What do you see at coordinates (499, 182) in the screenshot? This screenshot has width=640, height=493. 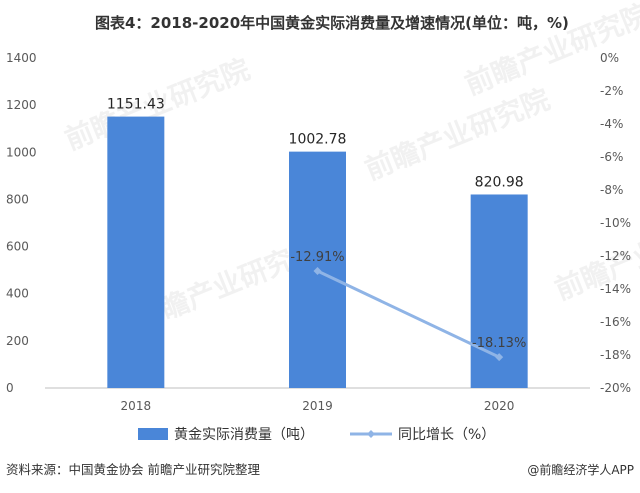 I see `bar-value-label: 820.98` at bounding box center [499, 182].